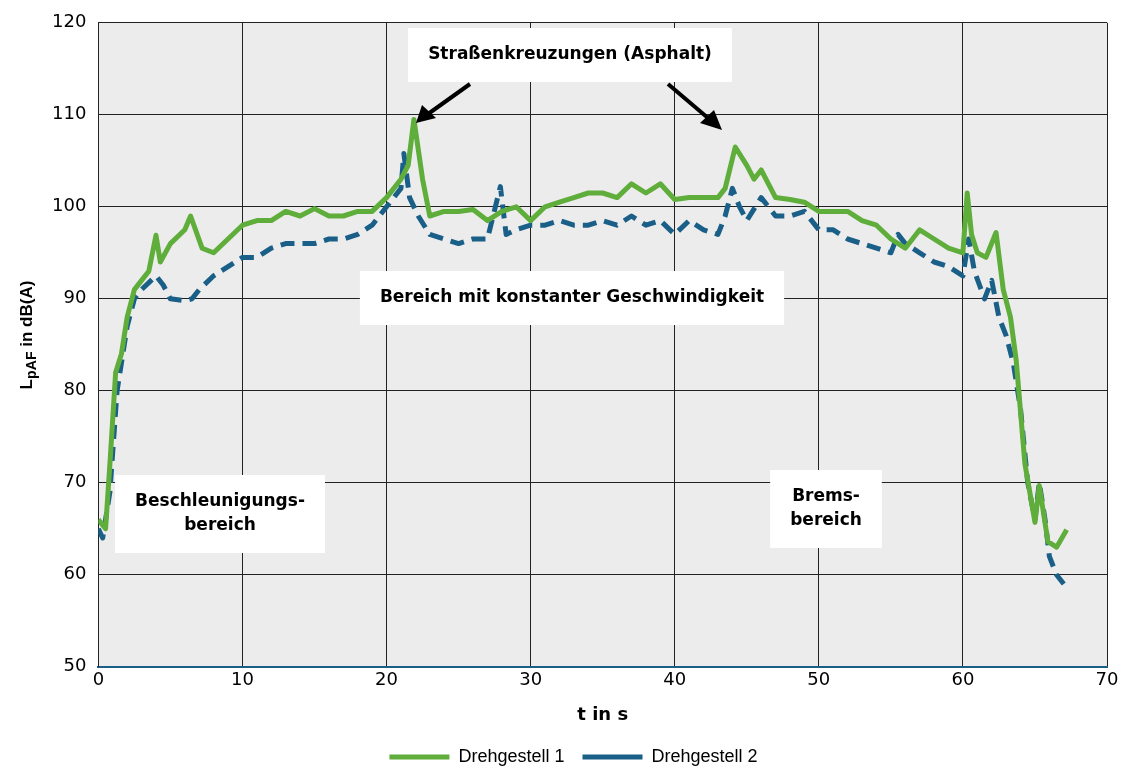  Describe the element at coordinates (220, 512) in the screenshot. I see `annotation: Beschleunigungs- bereich` at that location.